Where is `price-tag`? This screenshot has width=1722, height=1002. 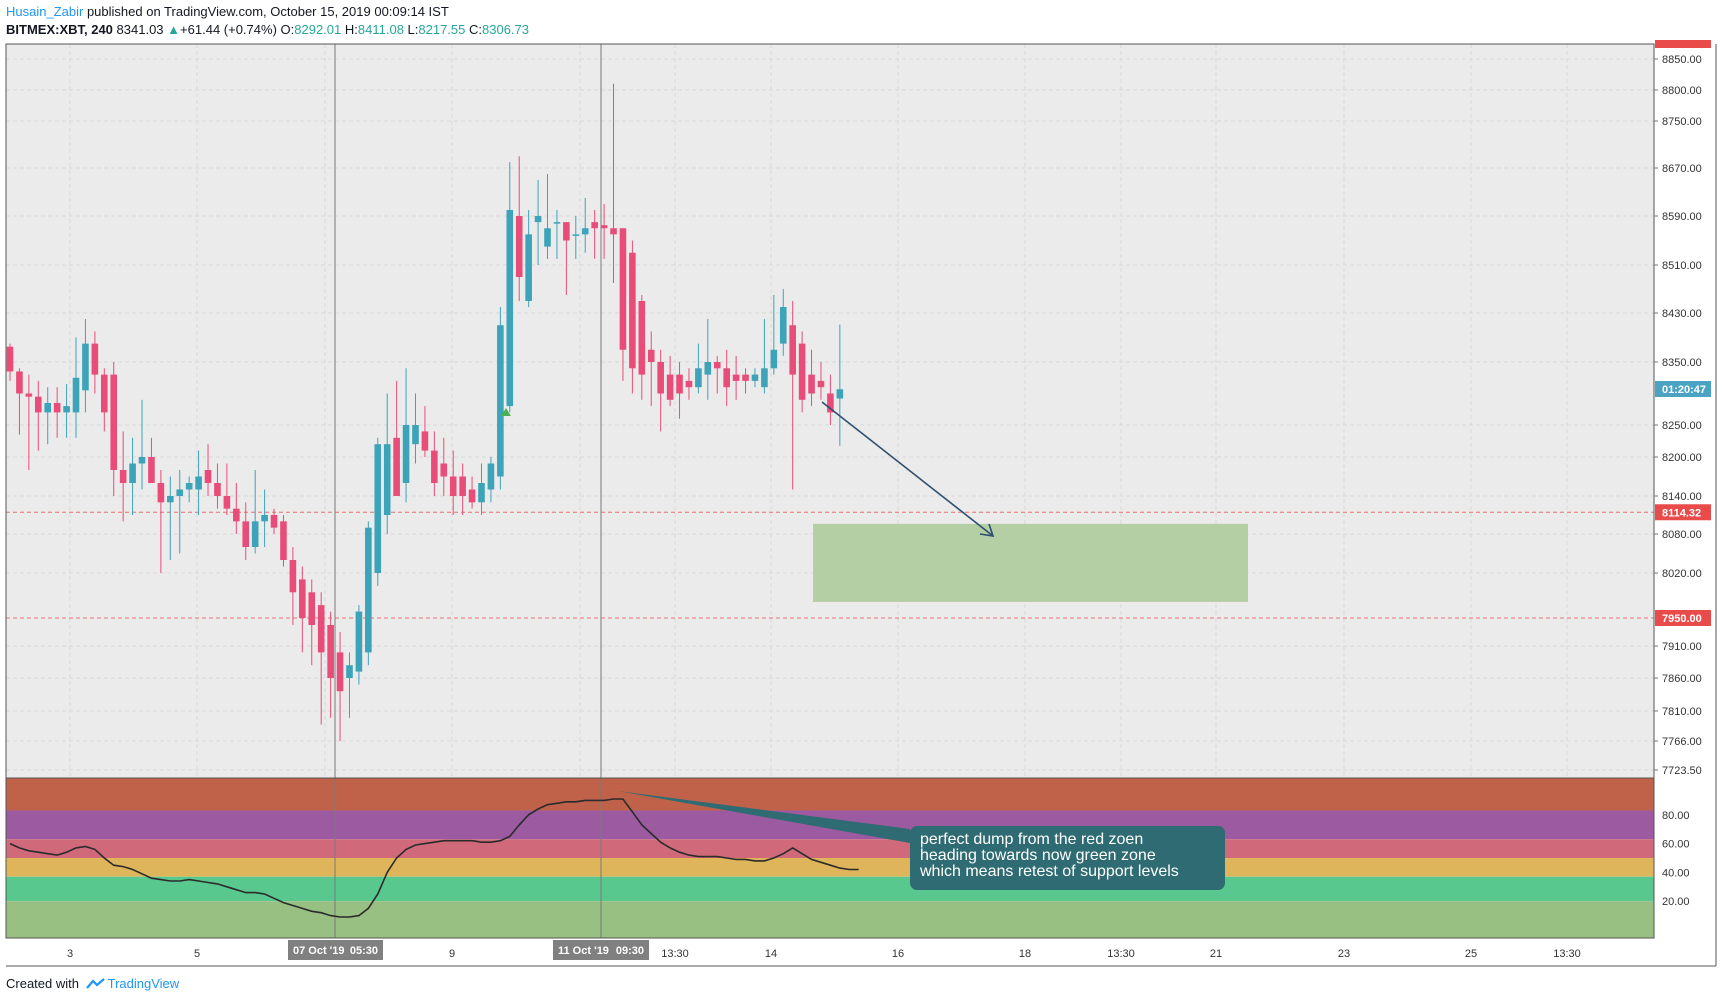
price-tag is located at coordinates (1683, 512).